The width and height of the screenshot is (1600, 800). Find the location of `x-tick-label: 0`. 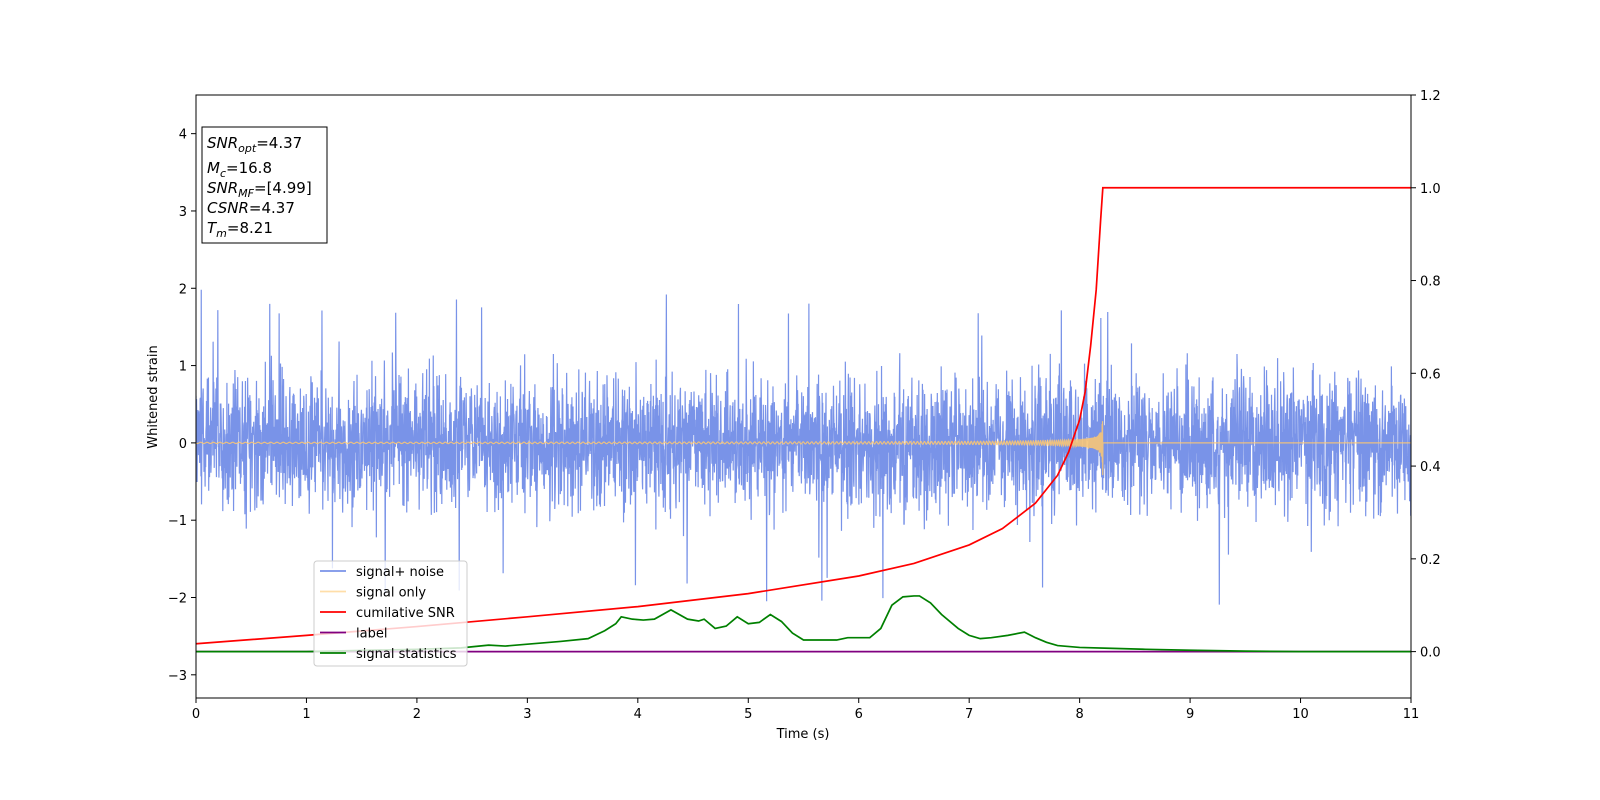

x-tick-label: 0 is located at coordinates (196, 714).